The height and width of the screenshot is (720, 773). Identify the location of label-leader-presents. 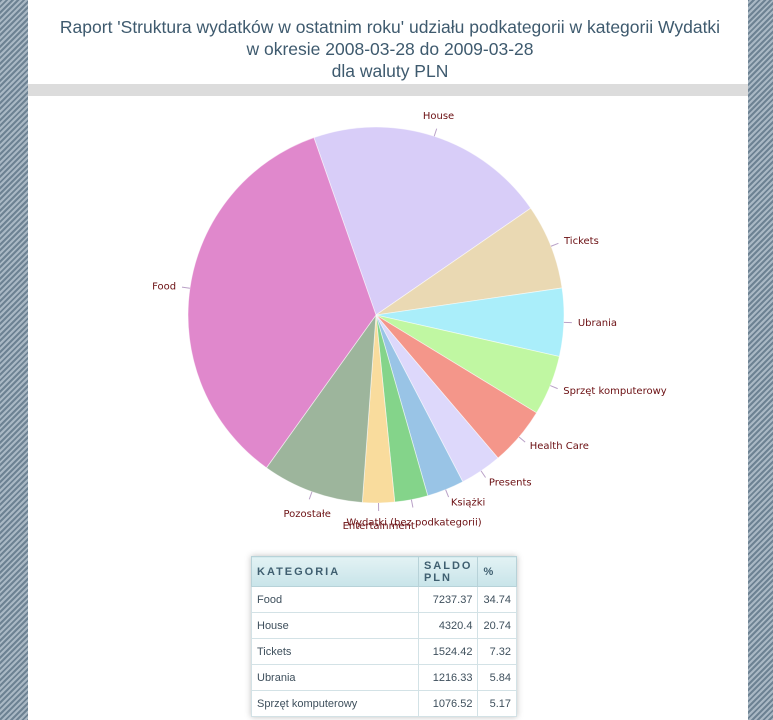
(483, 474).